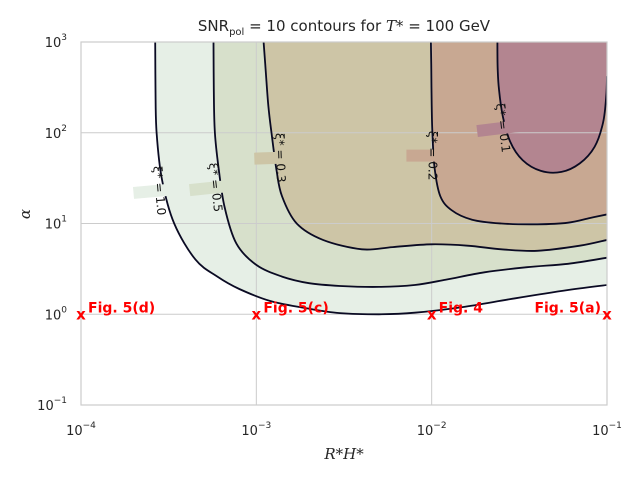 The image size is (640, 478). What do you see at coordinates (607, 430) in the screenshot?
I see `x-tick-label: 10⁻¹` at bounding box center [607, 430].